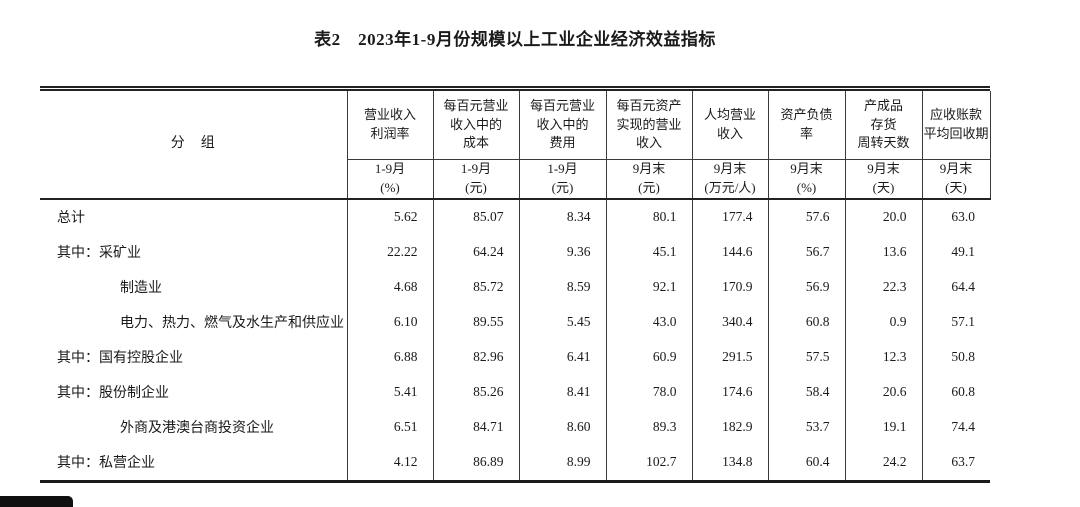 This screenshot has height=507, width=1080. What do you see at coordinates (806, 287) in the screenshot?
I see `value-cell: 56.9` at bounding box center [806, 287].